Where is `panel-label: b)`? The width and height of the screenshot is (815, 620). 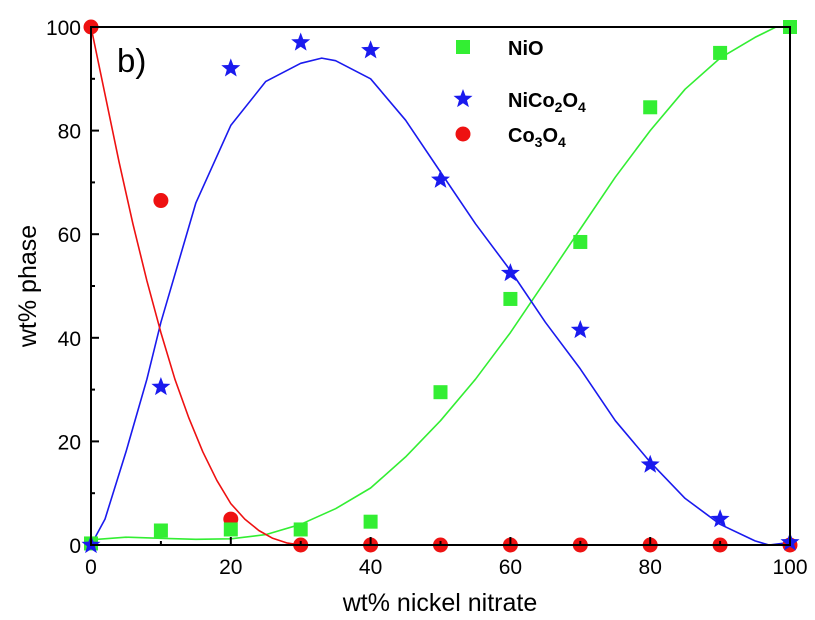
panel-label: b) is located at coordinates (131, 60).